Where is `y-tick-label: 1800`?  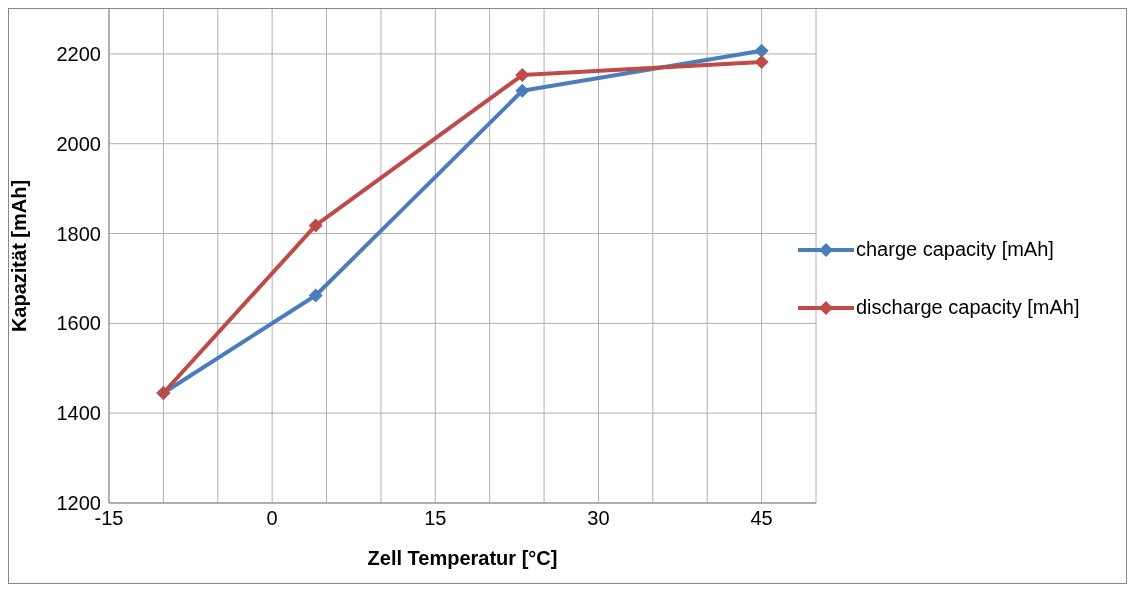 y-tick-label: 1800 is located at coordinates (78, 233).